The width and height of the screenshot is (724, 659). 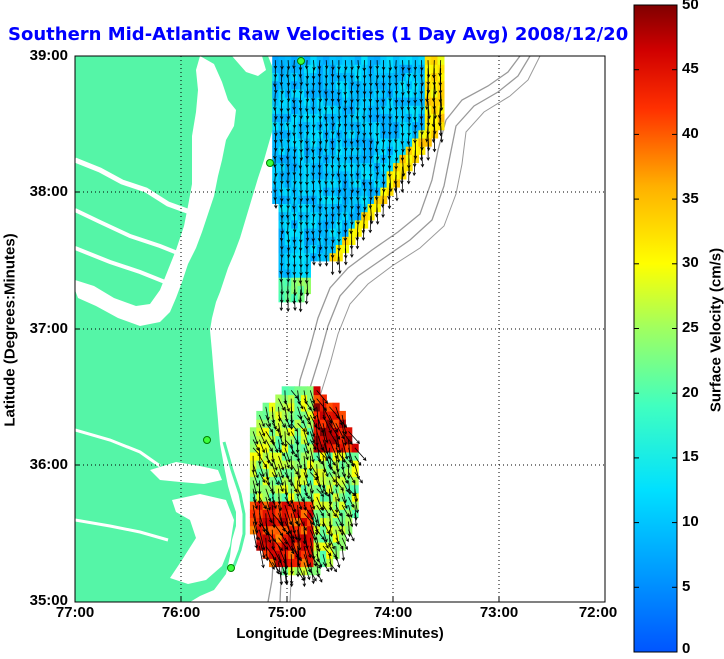 I want to click on velocity-cell, so click(x=307, y=60).